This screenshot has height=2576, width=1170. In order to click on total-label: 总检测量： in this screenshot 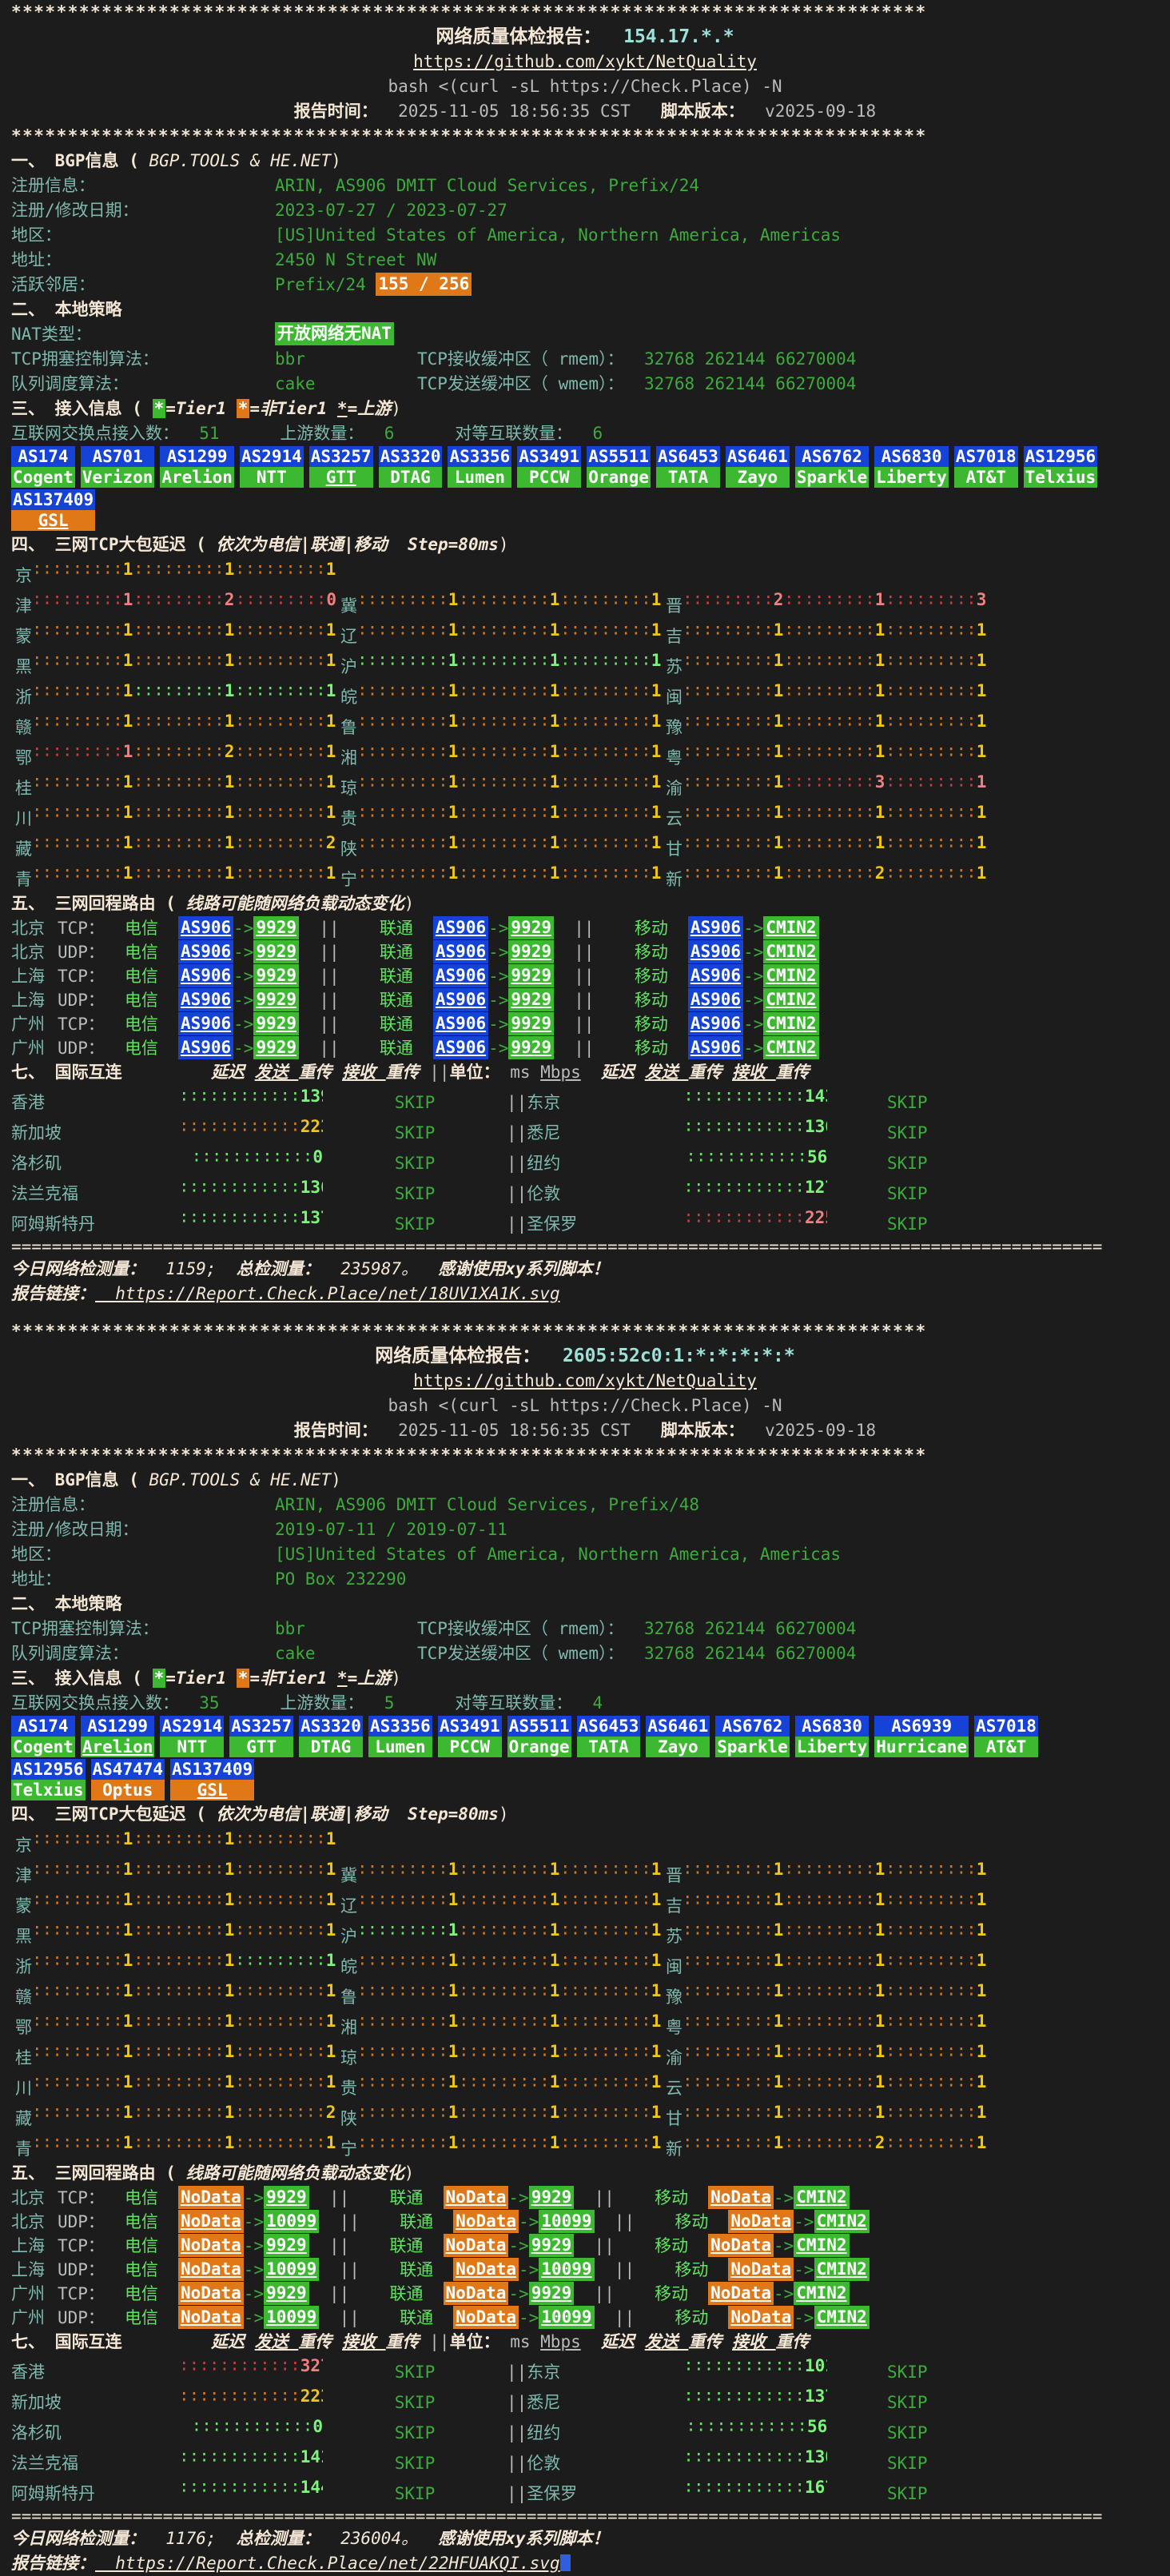, I will do `click(268, 2538)`.